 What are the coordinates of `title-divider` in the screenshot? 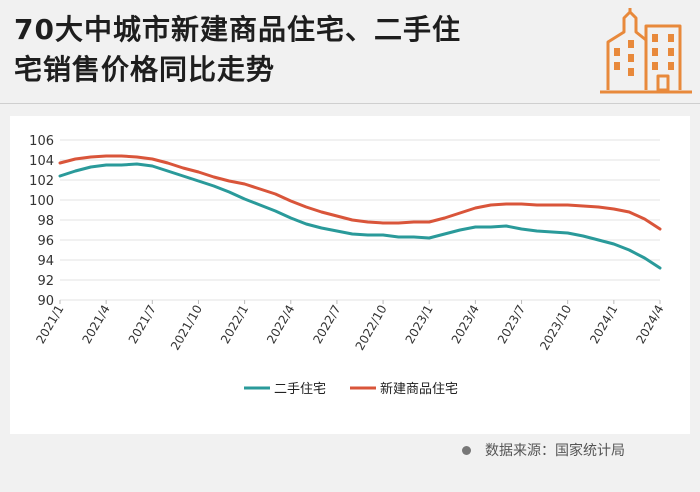 It's located at (350, 103).